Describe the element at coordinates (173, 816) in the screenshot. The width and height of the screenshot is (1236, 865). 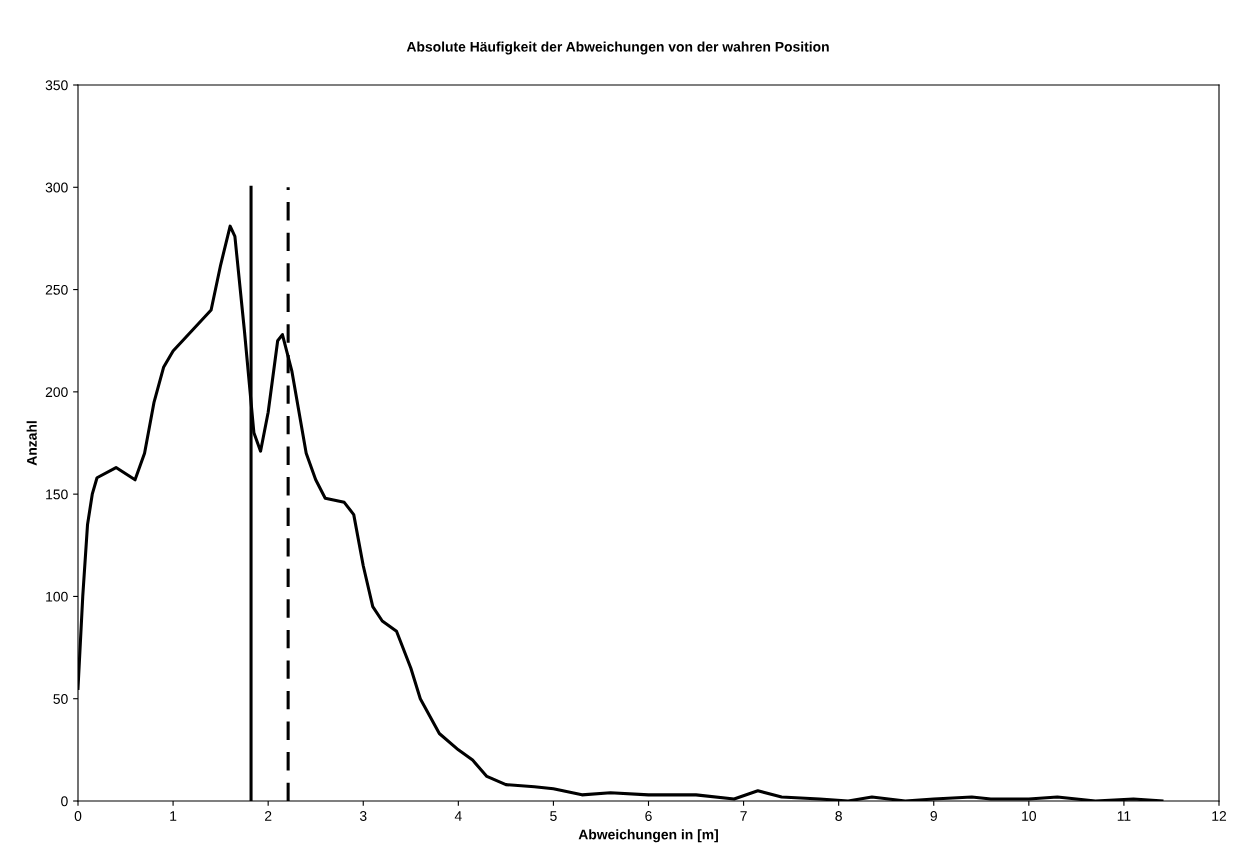
I see `x-tick-label: 1` at that location.